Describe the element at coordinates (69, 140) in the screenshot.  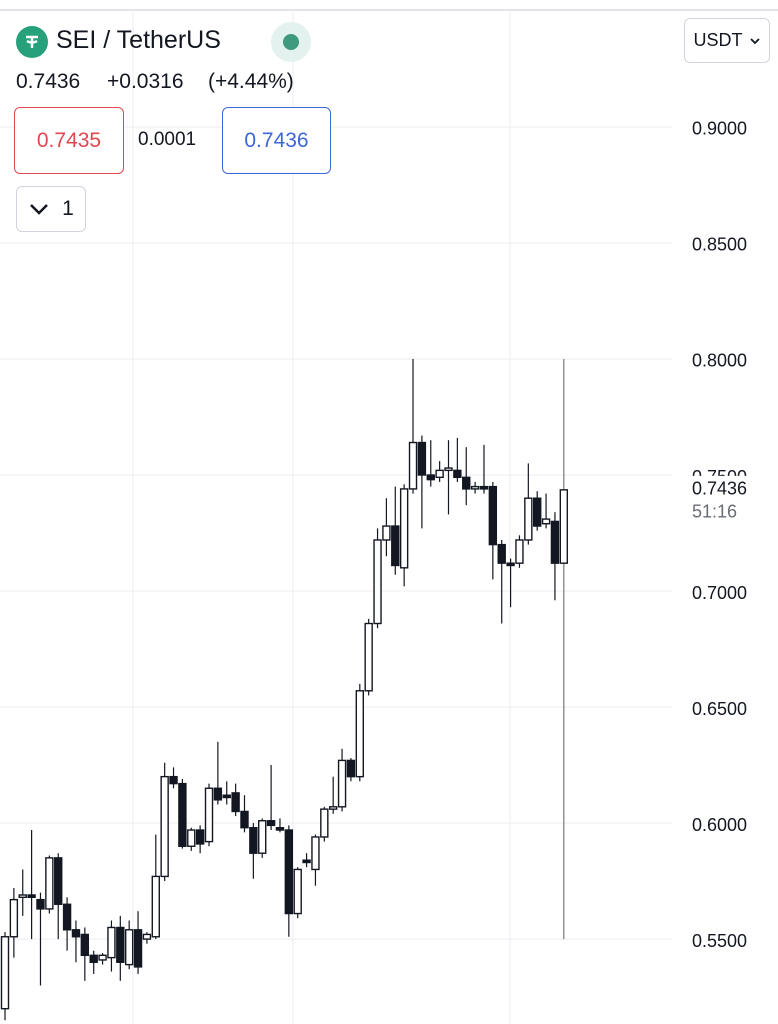
I see `sell-button: 0.7435` at that location.